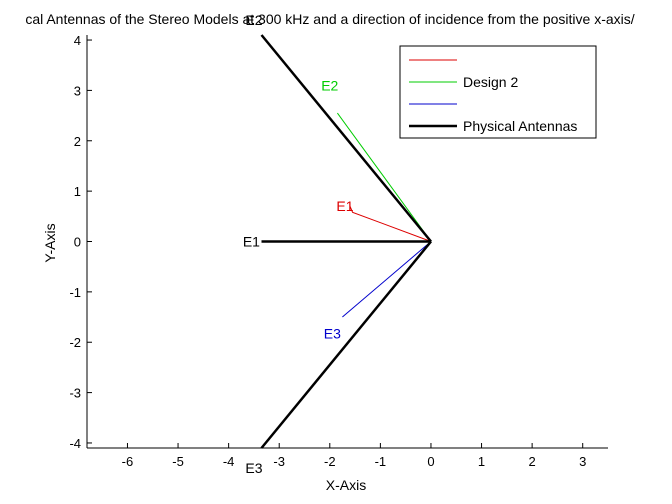 The image size is (672, 504). I want to click on legend: Design 2 Physical Antennas, so click(498, 92).